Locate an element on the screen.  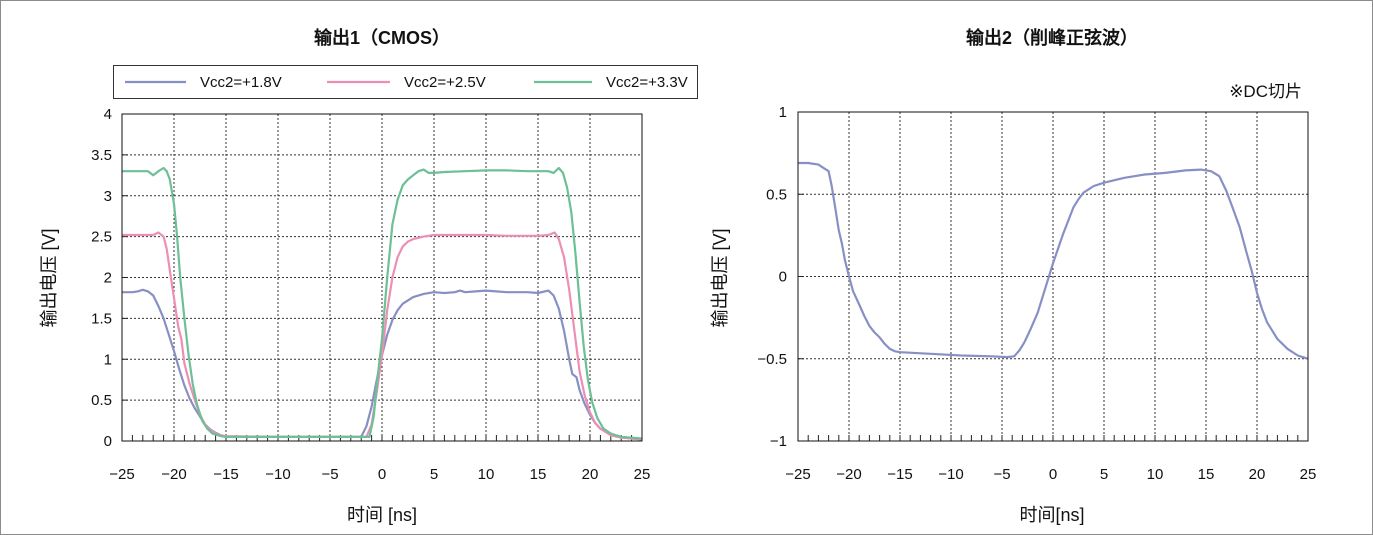
y-tick-label: 2.5 is located at coordinates (101, 237).